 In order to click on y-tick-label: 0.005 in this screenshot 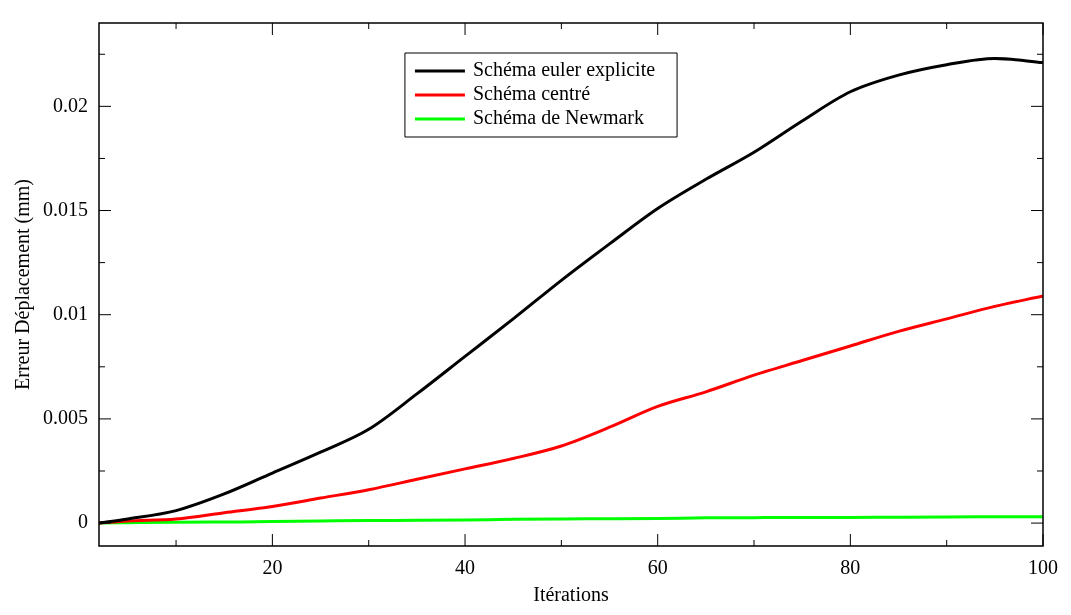, I will do `click(65, 417)`.